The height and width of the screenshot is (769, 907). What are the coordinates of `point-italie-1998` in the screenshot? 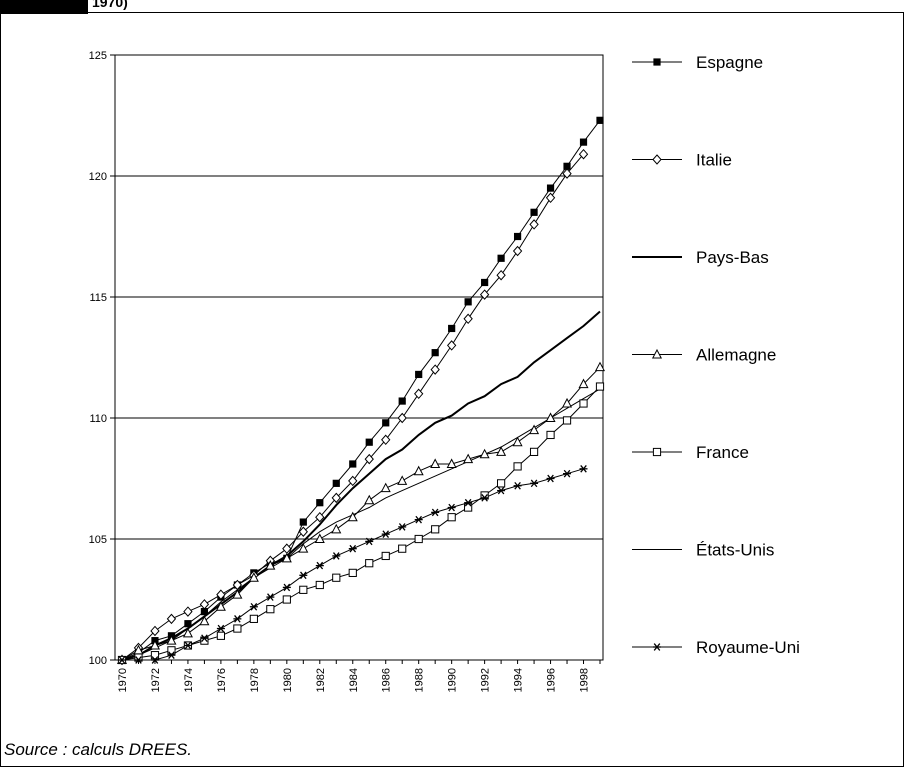 It's located at (583, 154).